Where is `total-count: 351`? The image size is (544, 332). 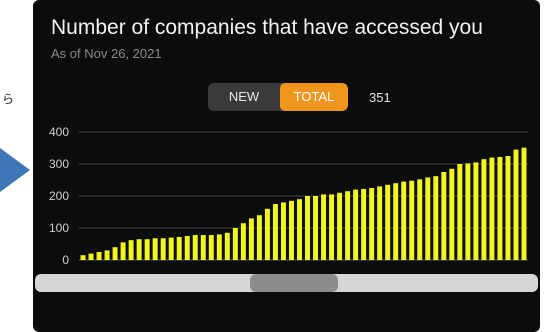 total-count: 351 is located at coordinates (380, 97).